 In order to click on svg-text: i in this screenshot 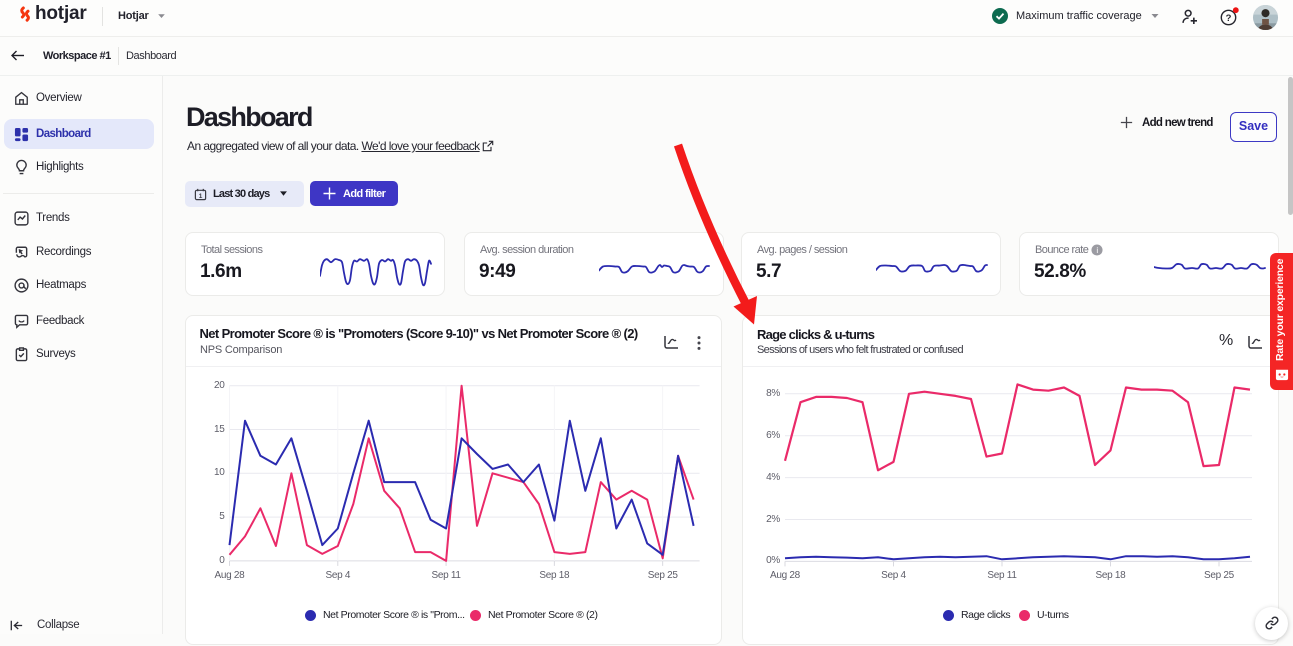, I will do `click(1097, 250)`.